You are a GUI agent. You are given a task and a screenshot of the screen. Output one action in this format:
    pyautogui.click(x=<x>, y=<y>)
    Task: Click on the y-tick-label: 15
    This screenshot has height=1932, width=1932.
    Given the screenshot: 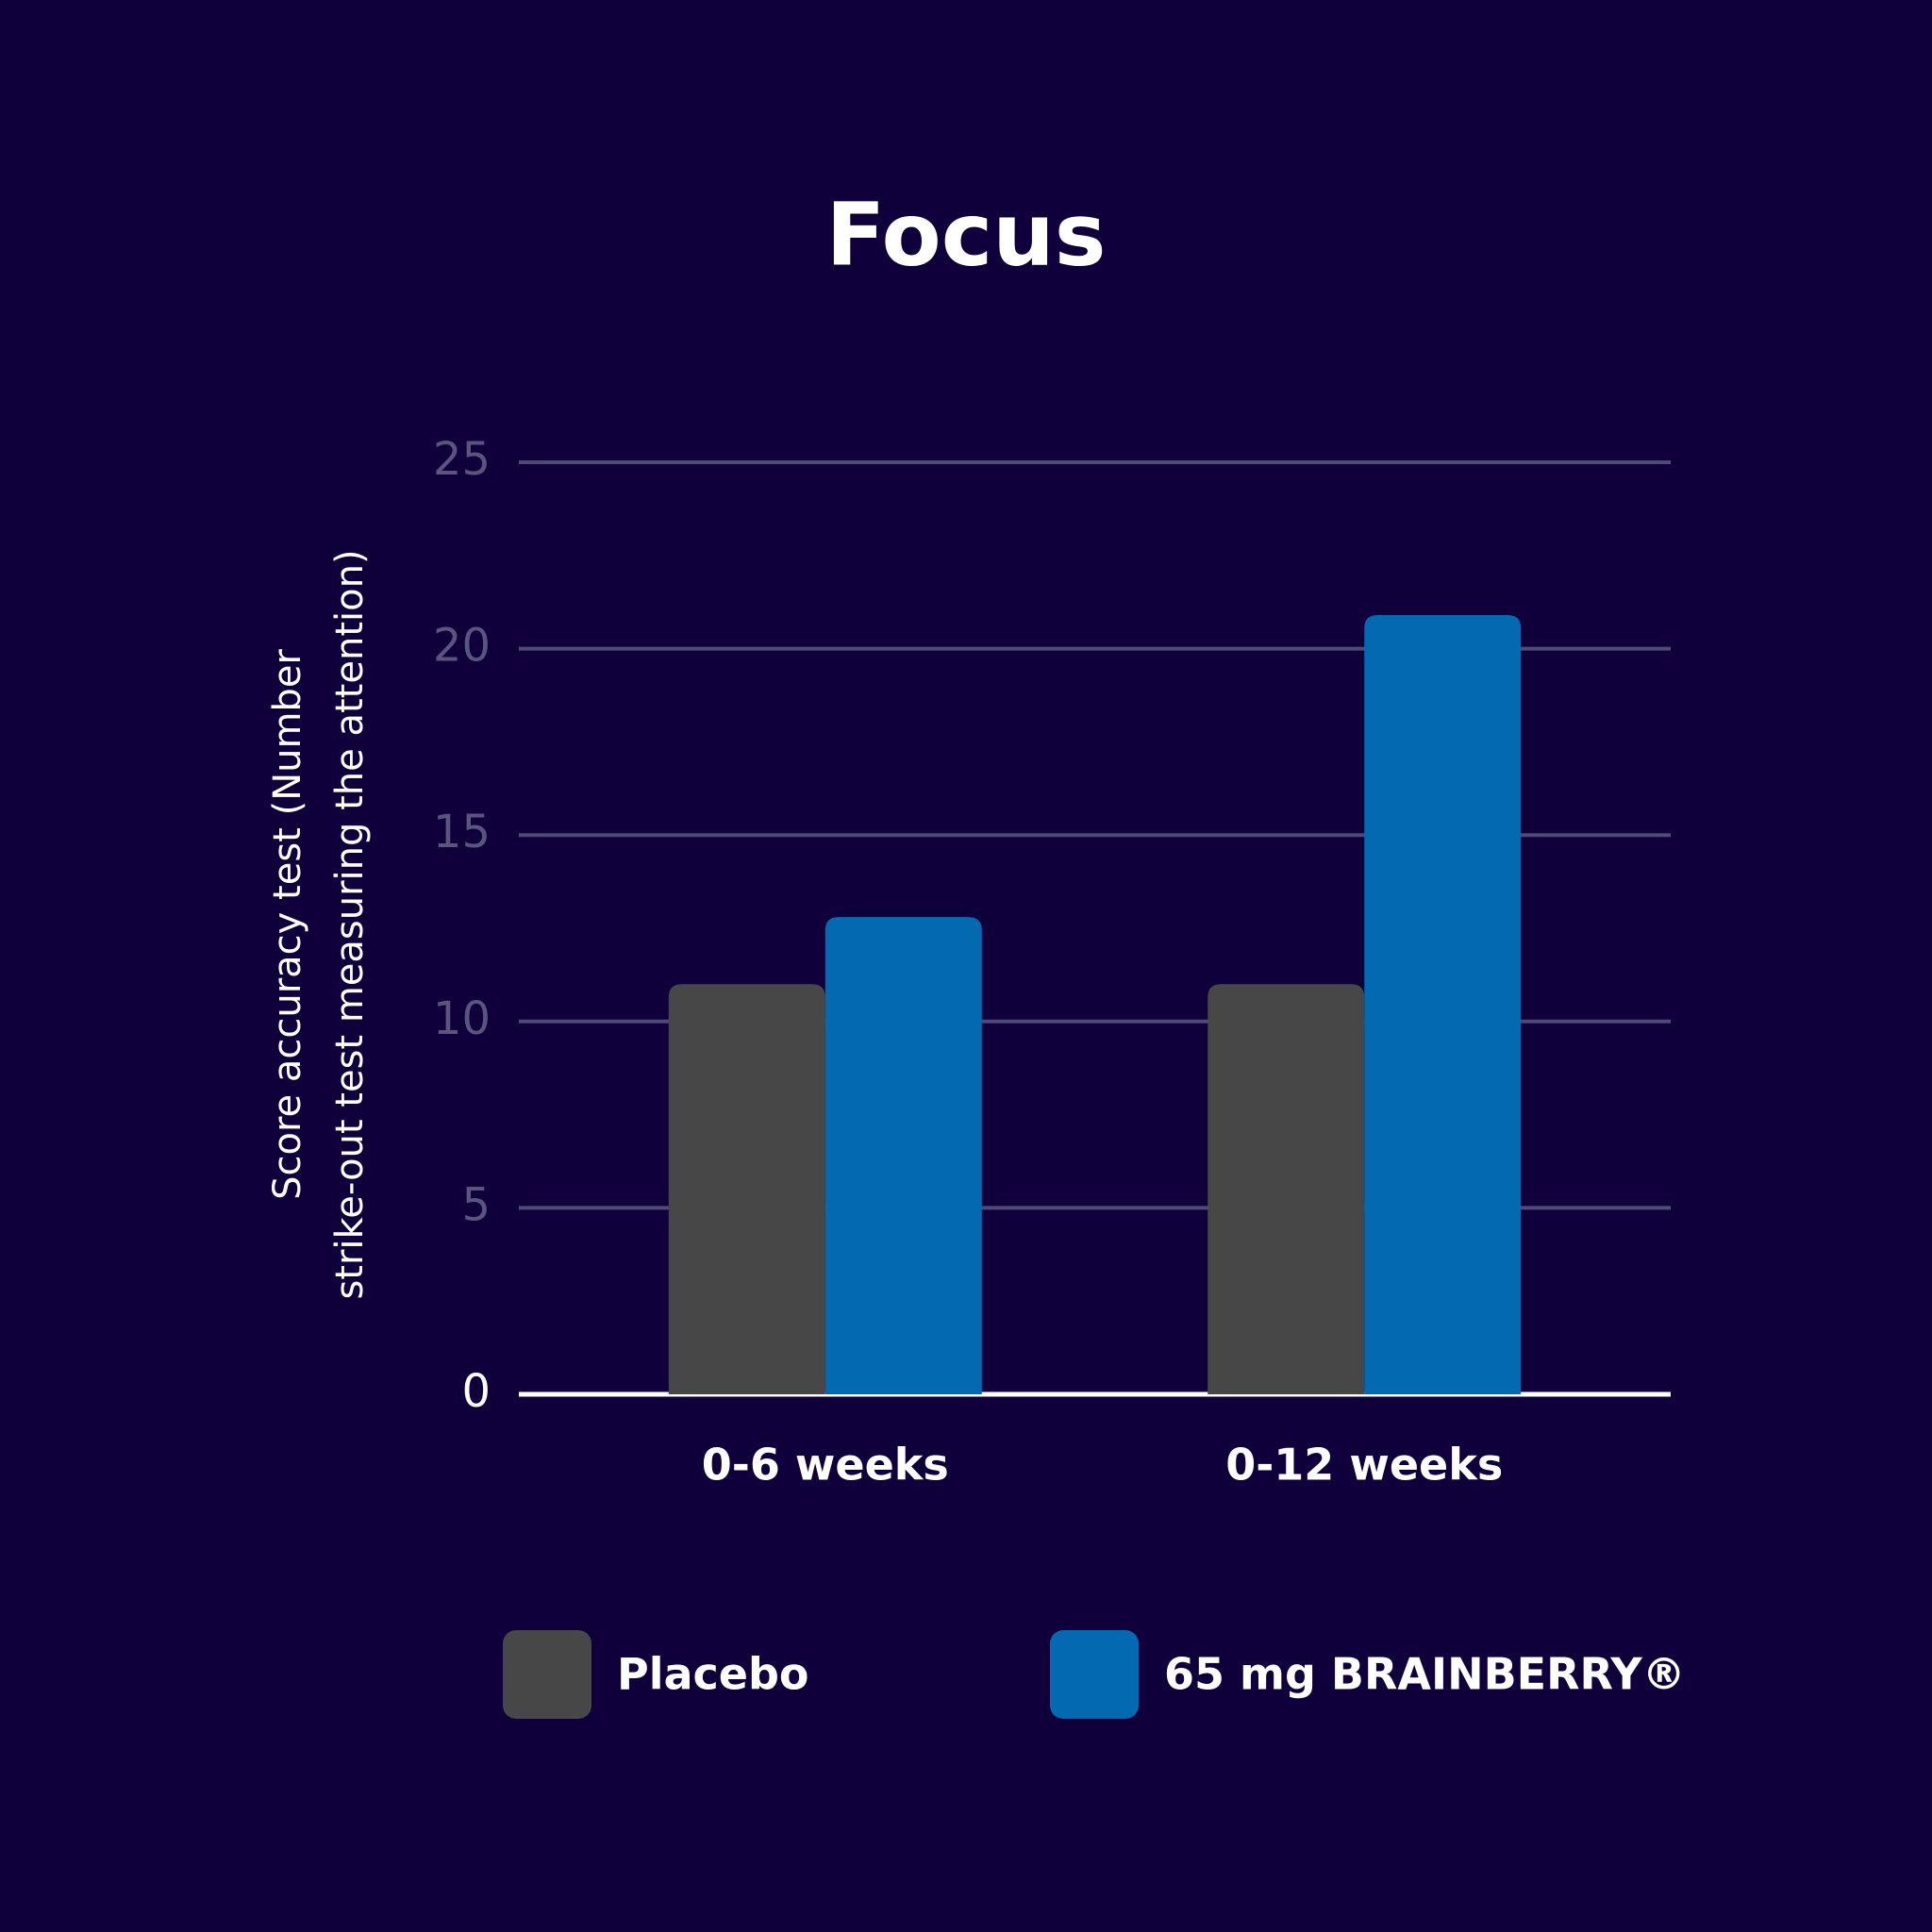 What is the action you would take?
    pyautogui.click(x=462, y=832)
    